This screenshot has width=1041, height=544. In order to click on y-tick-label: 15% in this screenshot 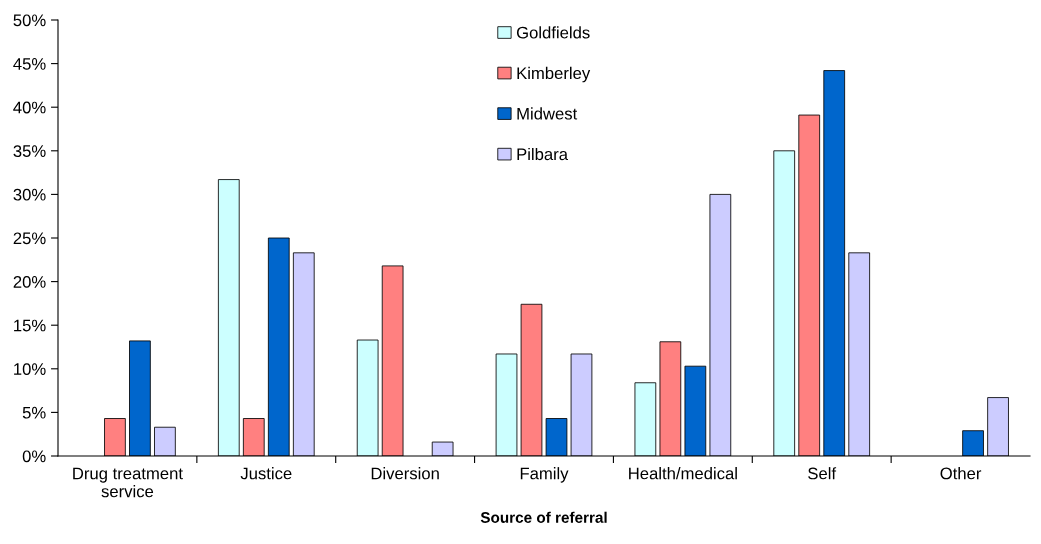, I will do `click(30, 325)`.